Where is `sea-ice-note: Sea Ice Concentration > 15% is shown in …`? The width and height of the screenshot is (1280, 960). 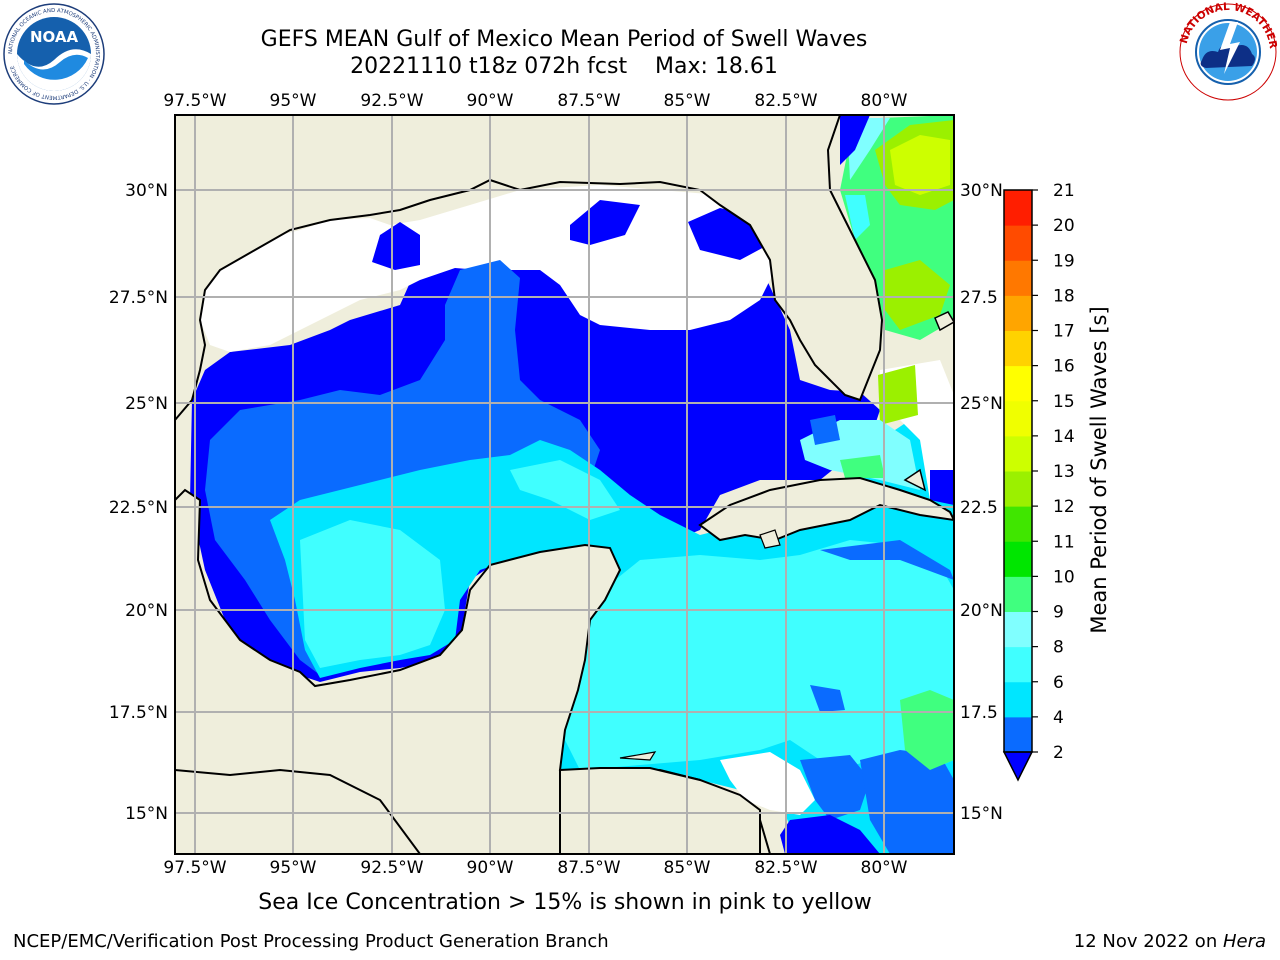
sea-ice-note: Sea Ice Concentration > 15% is shown in … is located at coordinates (565, 902).